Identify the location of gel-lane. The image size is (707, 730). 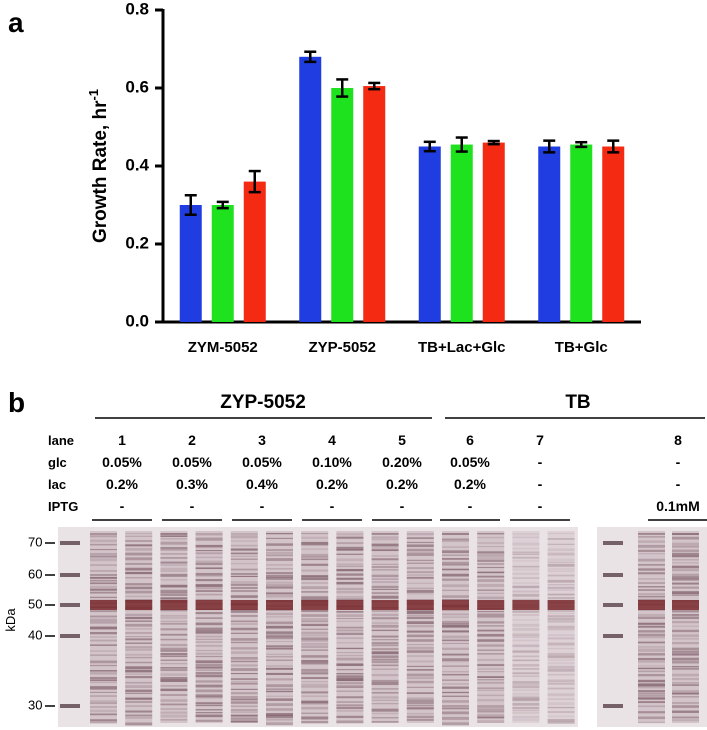
(350, 627).